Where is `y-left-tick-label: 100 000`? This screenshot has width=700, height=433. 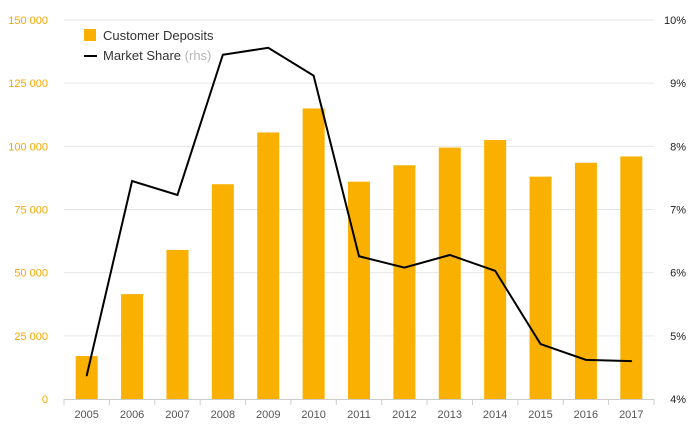 y-left-tick-label: 100 000 is located at coordinates (28, 147).